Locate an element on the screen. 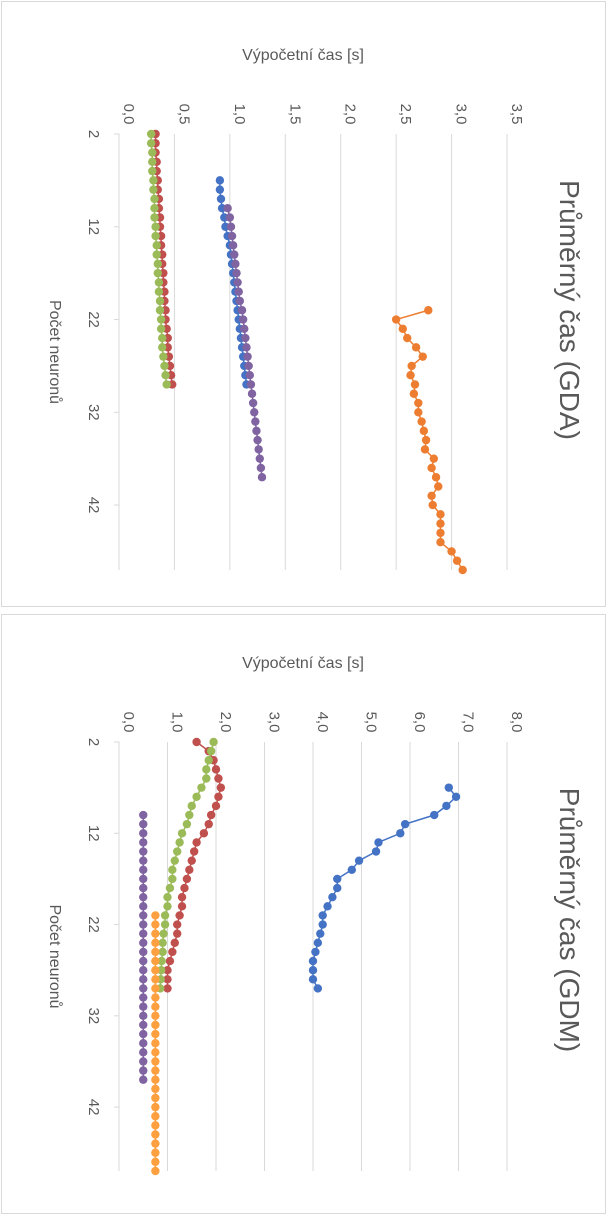  gdm-chart-title: Průměrný čas (GDM) is located at coordinates (569, 920).